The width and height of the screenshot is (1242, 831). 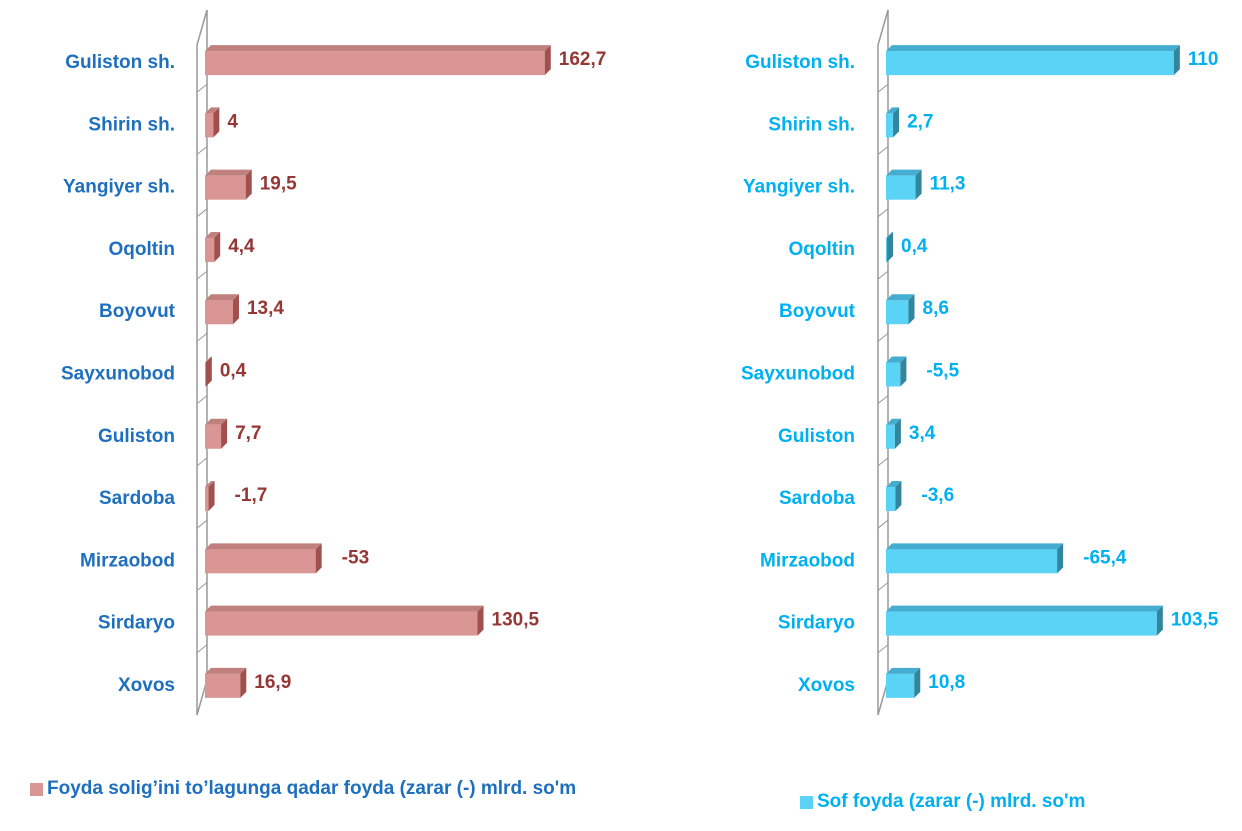 What do you see at coordinates (937, 495) in the screenshot?
I see `value-label: -3,6` at bounding box center [937, 495].